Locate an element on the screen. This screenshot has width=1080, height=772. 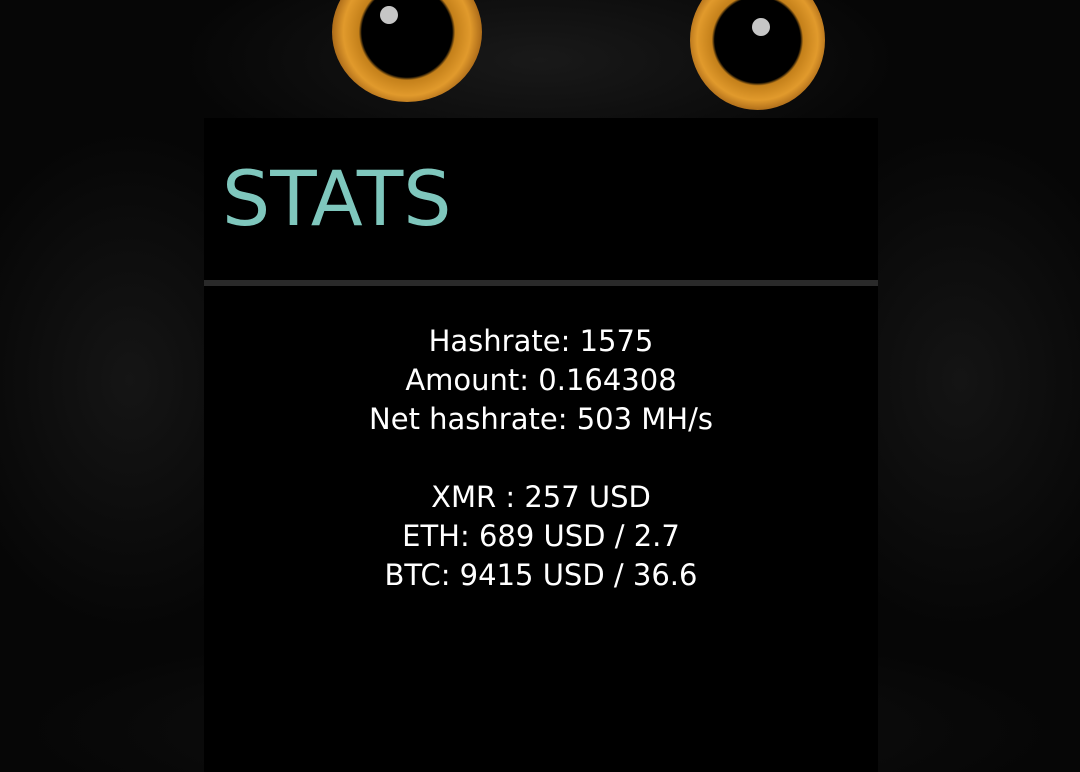
net-hashrate-stat: Net hashrate: 503 MH/s is located at coordinates (541, 419).